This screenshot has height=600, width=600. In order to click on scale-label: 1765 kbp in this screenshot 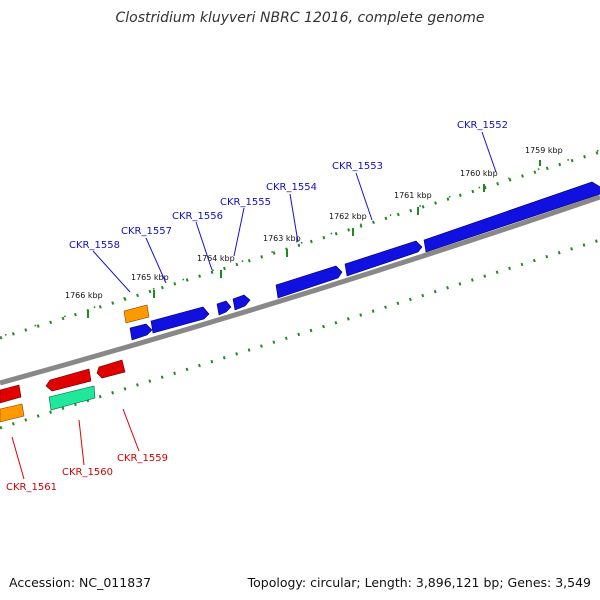, I will do `click(150, 277)`.